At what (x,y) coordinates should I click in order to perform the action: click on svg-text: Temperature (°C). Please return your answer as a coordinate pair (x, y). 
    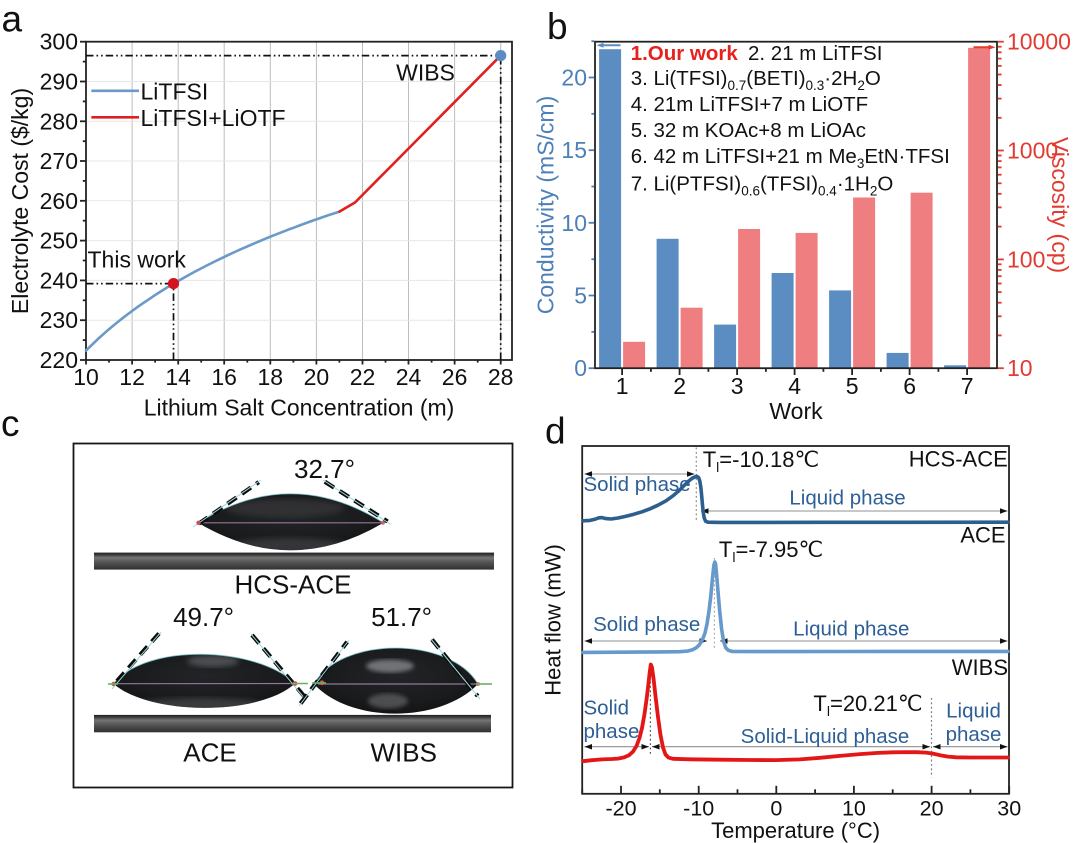
    Looking at the image, I should click on (795, 830).